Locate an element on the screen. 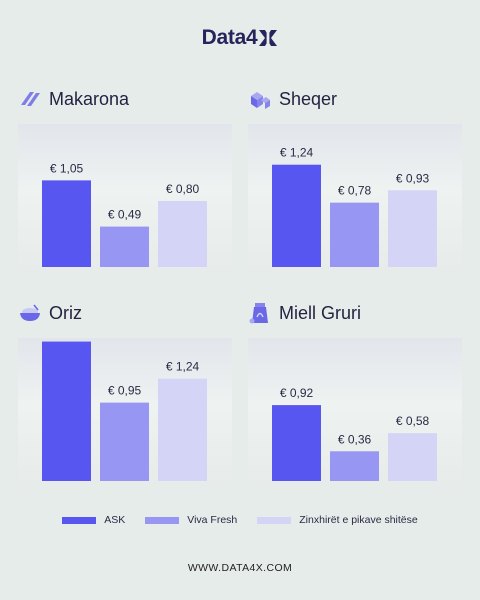 The height and width of the screenshot is (600, 480). bar-chart-oriz: € 1,69€ 0,95€ 1,24 is located at coordinates (125, 411).